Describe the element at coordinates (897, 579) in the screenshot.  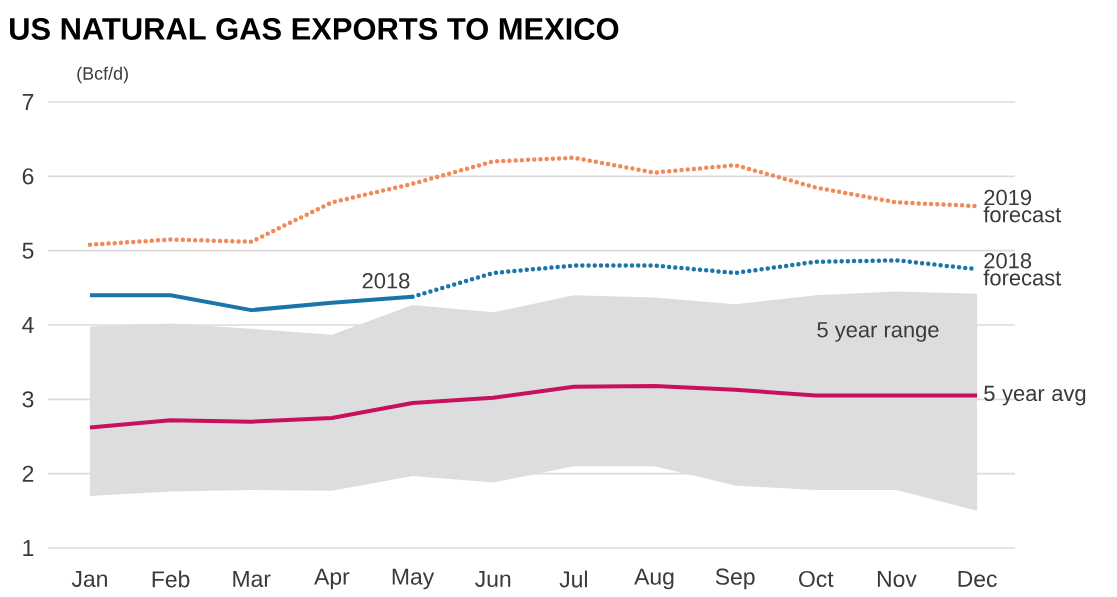
I see `x-tick-label: Nov` at that location.